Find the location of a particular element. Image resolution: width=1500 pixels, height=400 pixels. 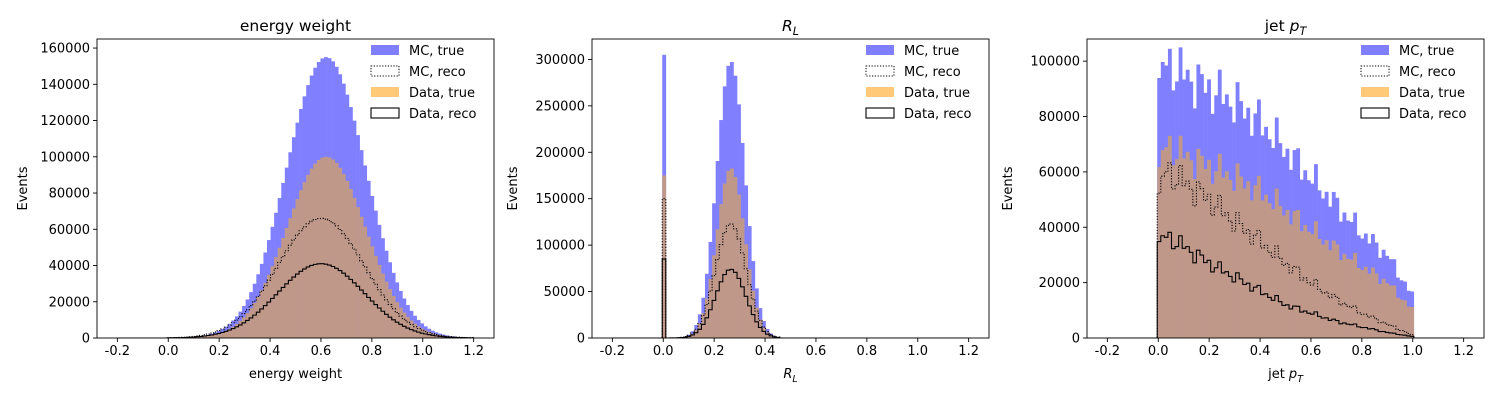

y-tick-label: 60000 is located at coordinates (69, 230).